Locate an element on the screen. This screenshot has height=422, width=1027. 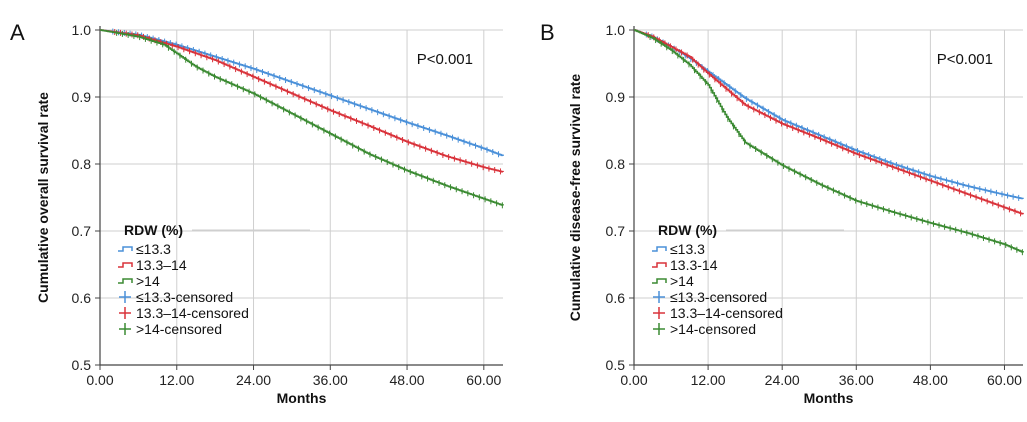
legend-item: 13.3-14 is located at coordinates (685, 265).